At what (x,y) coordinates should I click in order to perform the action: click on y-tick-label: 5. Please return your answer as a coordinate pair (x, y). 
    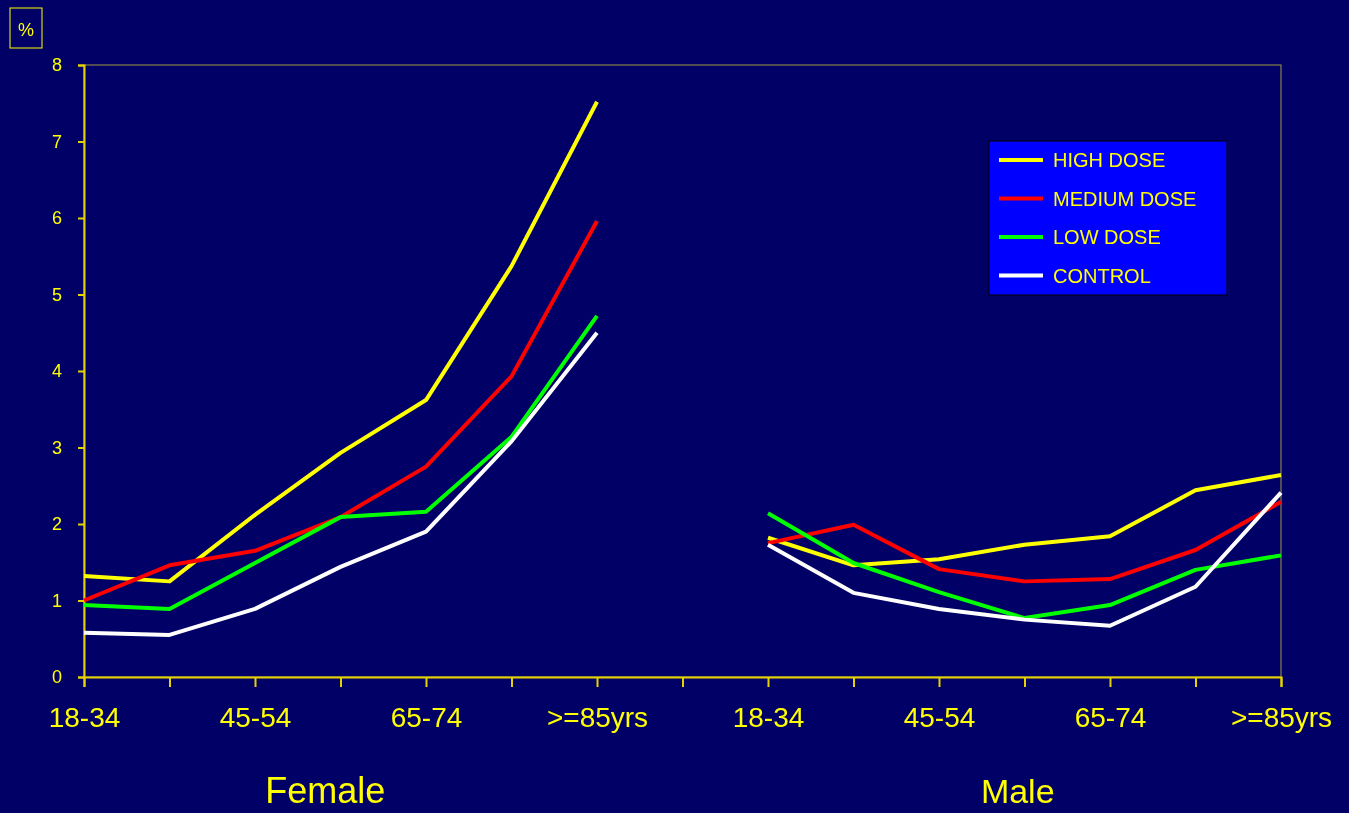
    Looking at the image, I should click on (56, 294).